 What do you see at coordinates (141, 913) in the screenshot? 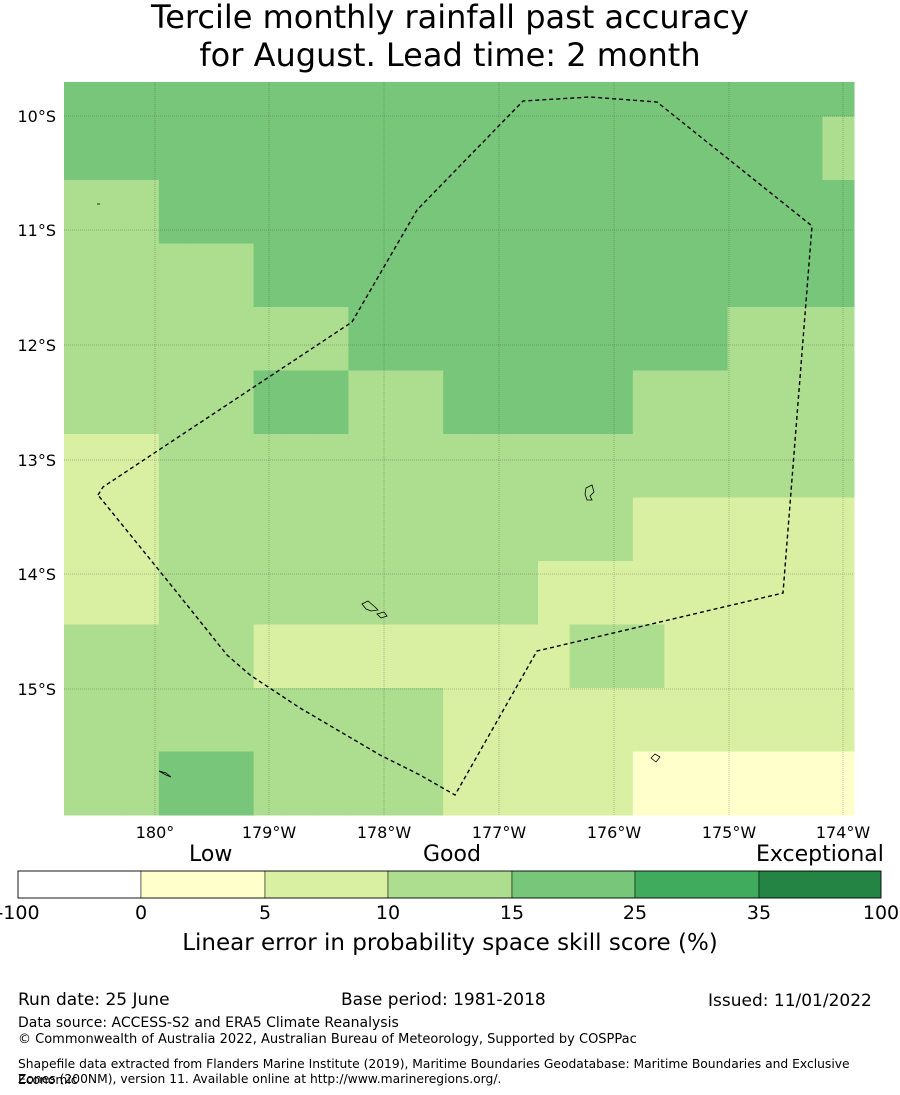
I see `colorbar-tick-label: 0` at bounding box center [141, 913].